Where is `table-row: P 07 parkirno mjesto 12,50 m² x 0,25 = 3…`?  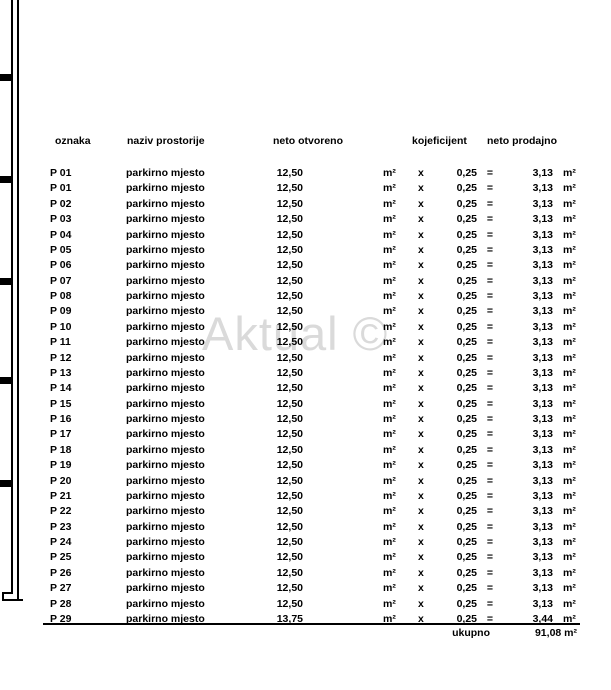
table-row: P 07 parkirno mjesto 12,50 m² x 0,25 = 3… is located at coordinates (321, 281).